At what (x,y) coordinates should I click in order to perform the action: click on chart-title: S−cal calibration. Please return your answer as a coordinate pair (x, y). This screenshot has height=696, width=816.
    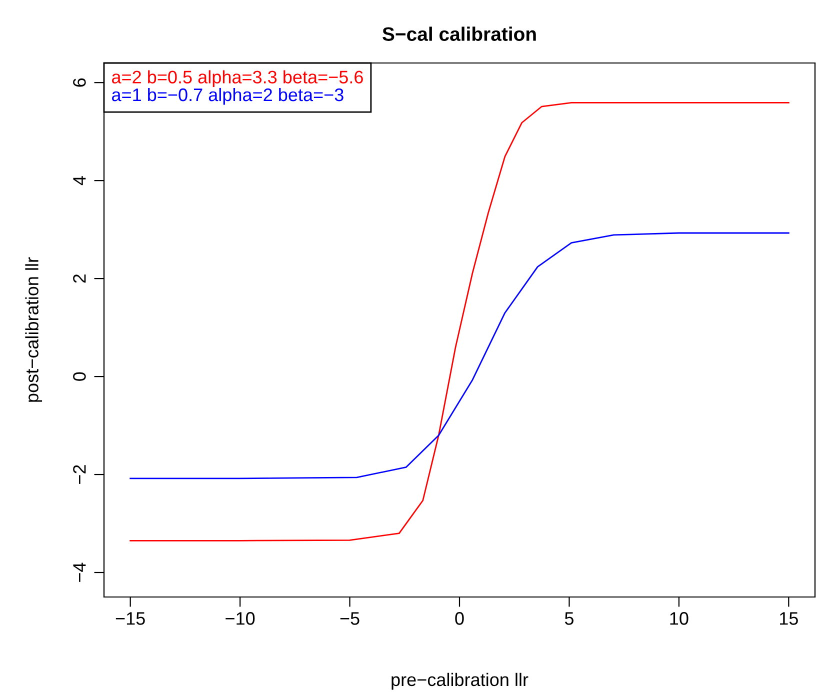
    Looking at the image, I should click on (459, 33).